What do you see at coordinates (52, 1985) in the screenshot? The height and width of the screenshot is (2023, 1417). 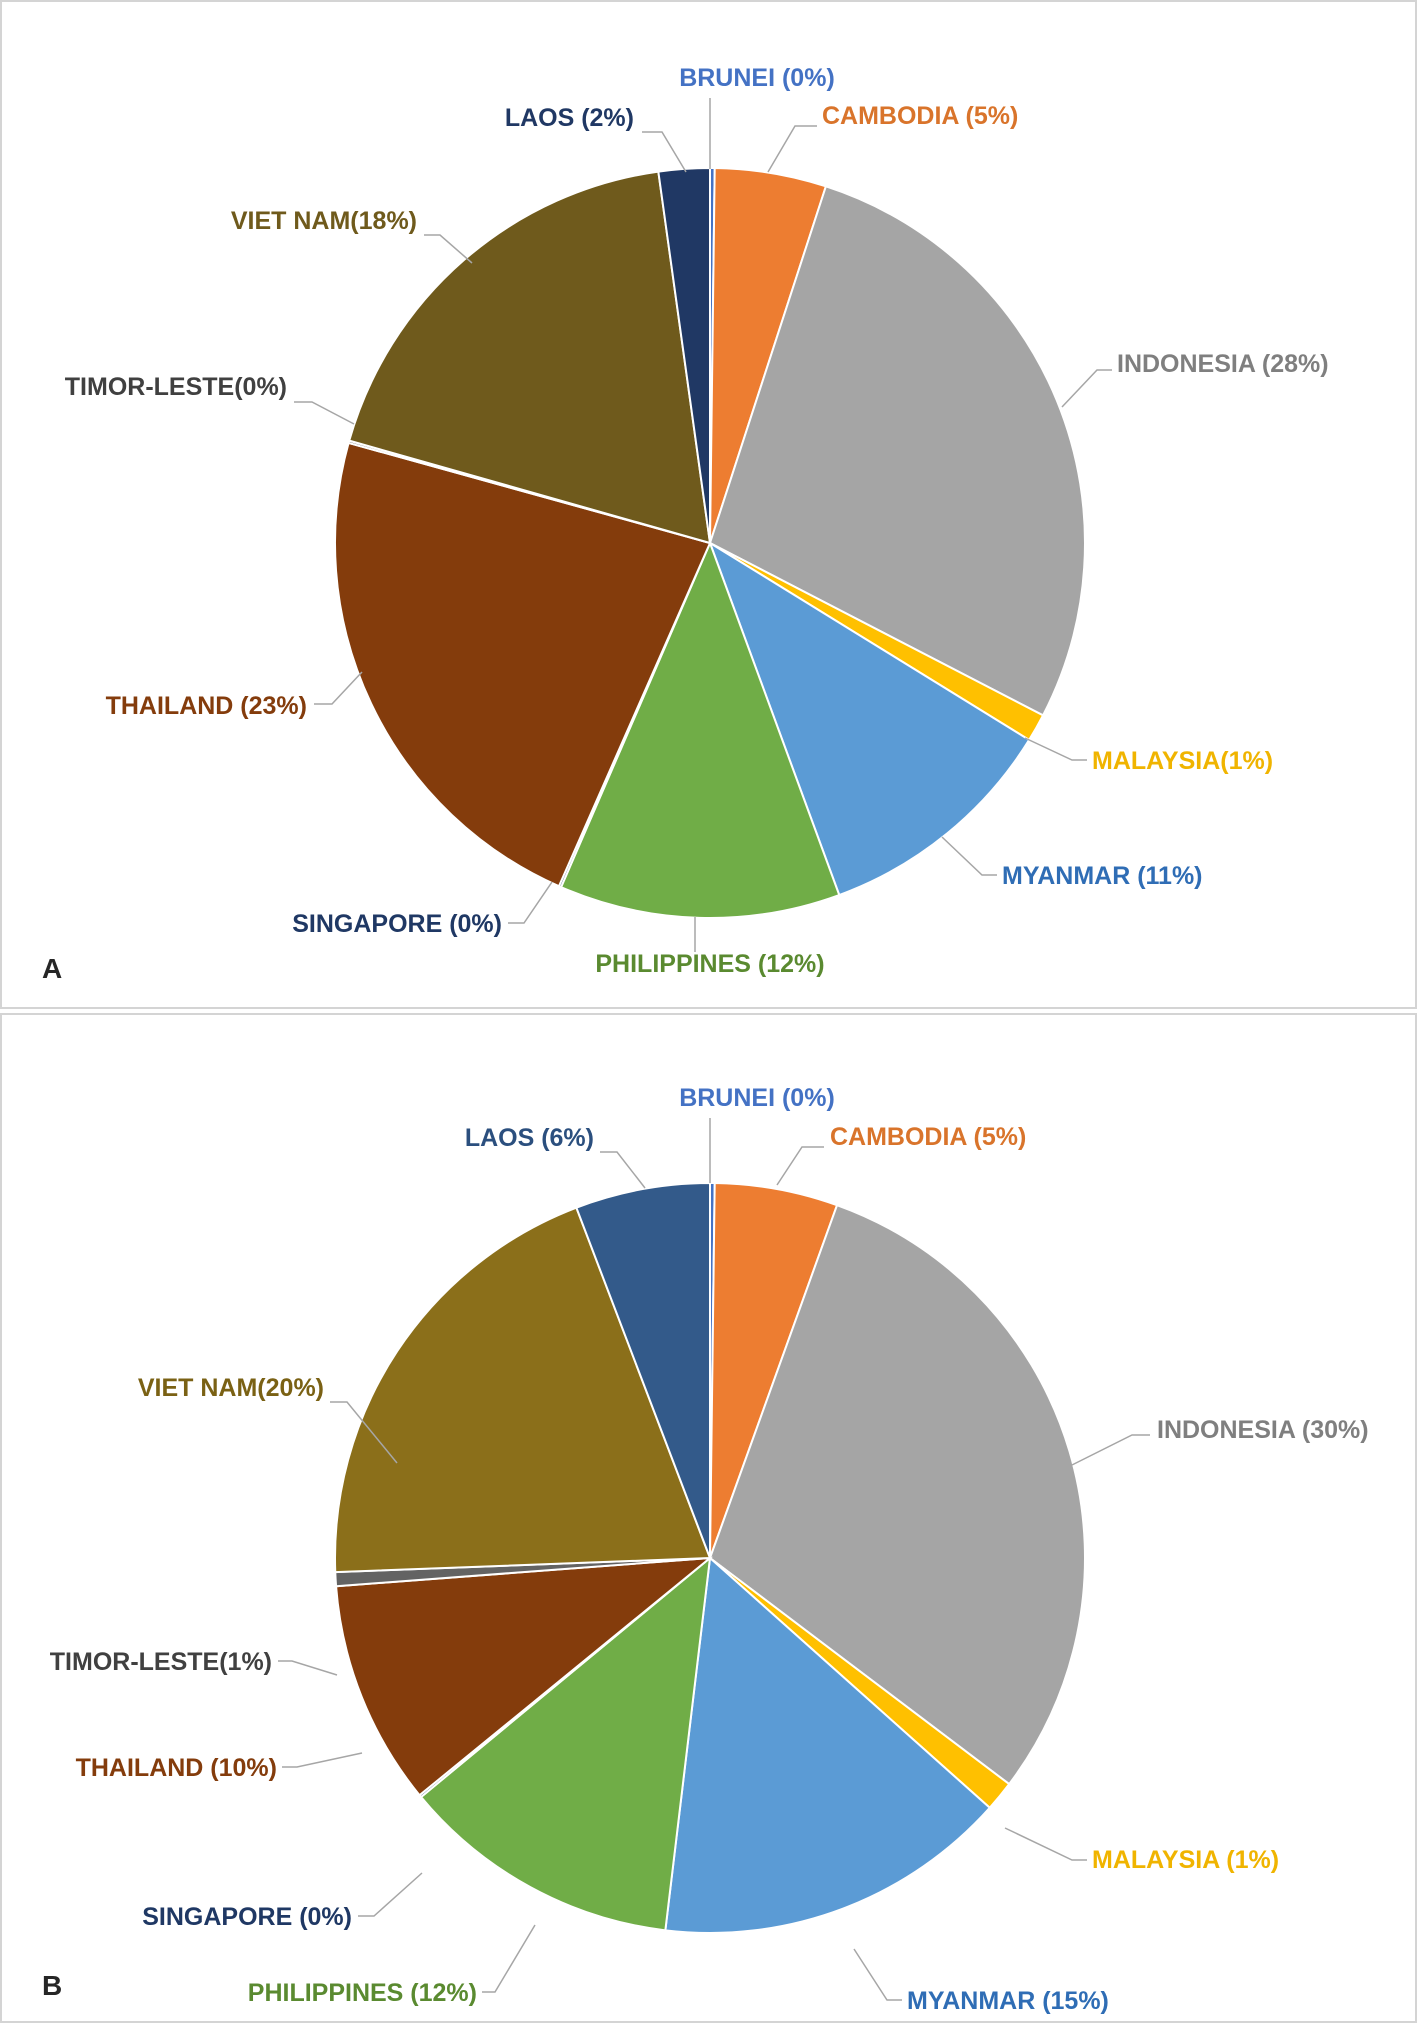 I see `panel-label-b: B` at bounding box center [52, 1985].